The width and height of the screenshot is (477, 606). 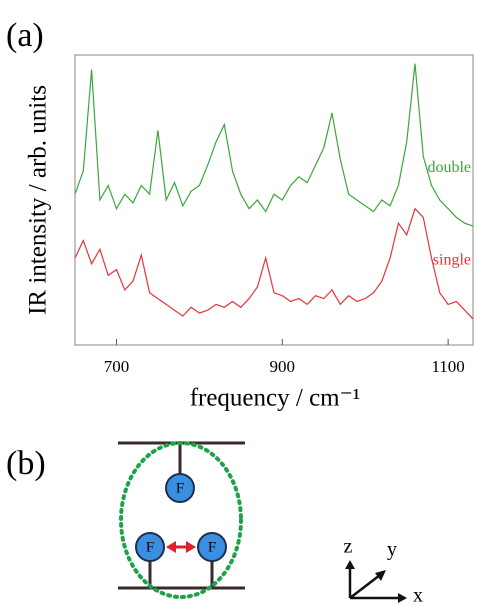 What do you see at coordinates (348, 547) in the screenshot?
I see `axis-name: z` at bounding box center [348, 547].